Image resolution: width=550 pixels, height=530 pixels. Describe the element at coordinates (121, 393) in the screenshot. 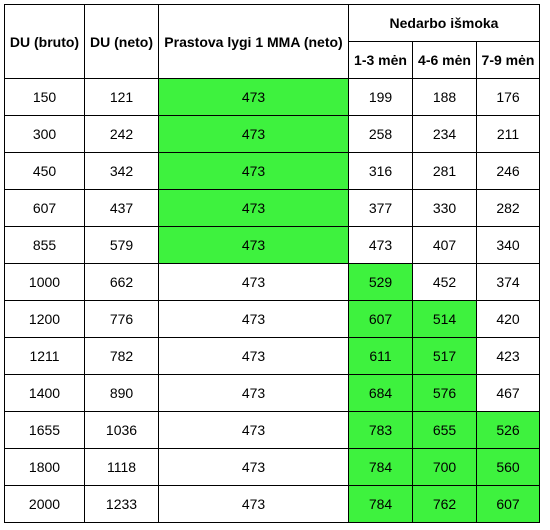

I see `cell-du-neto: 890` at that location.